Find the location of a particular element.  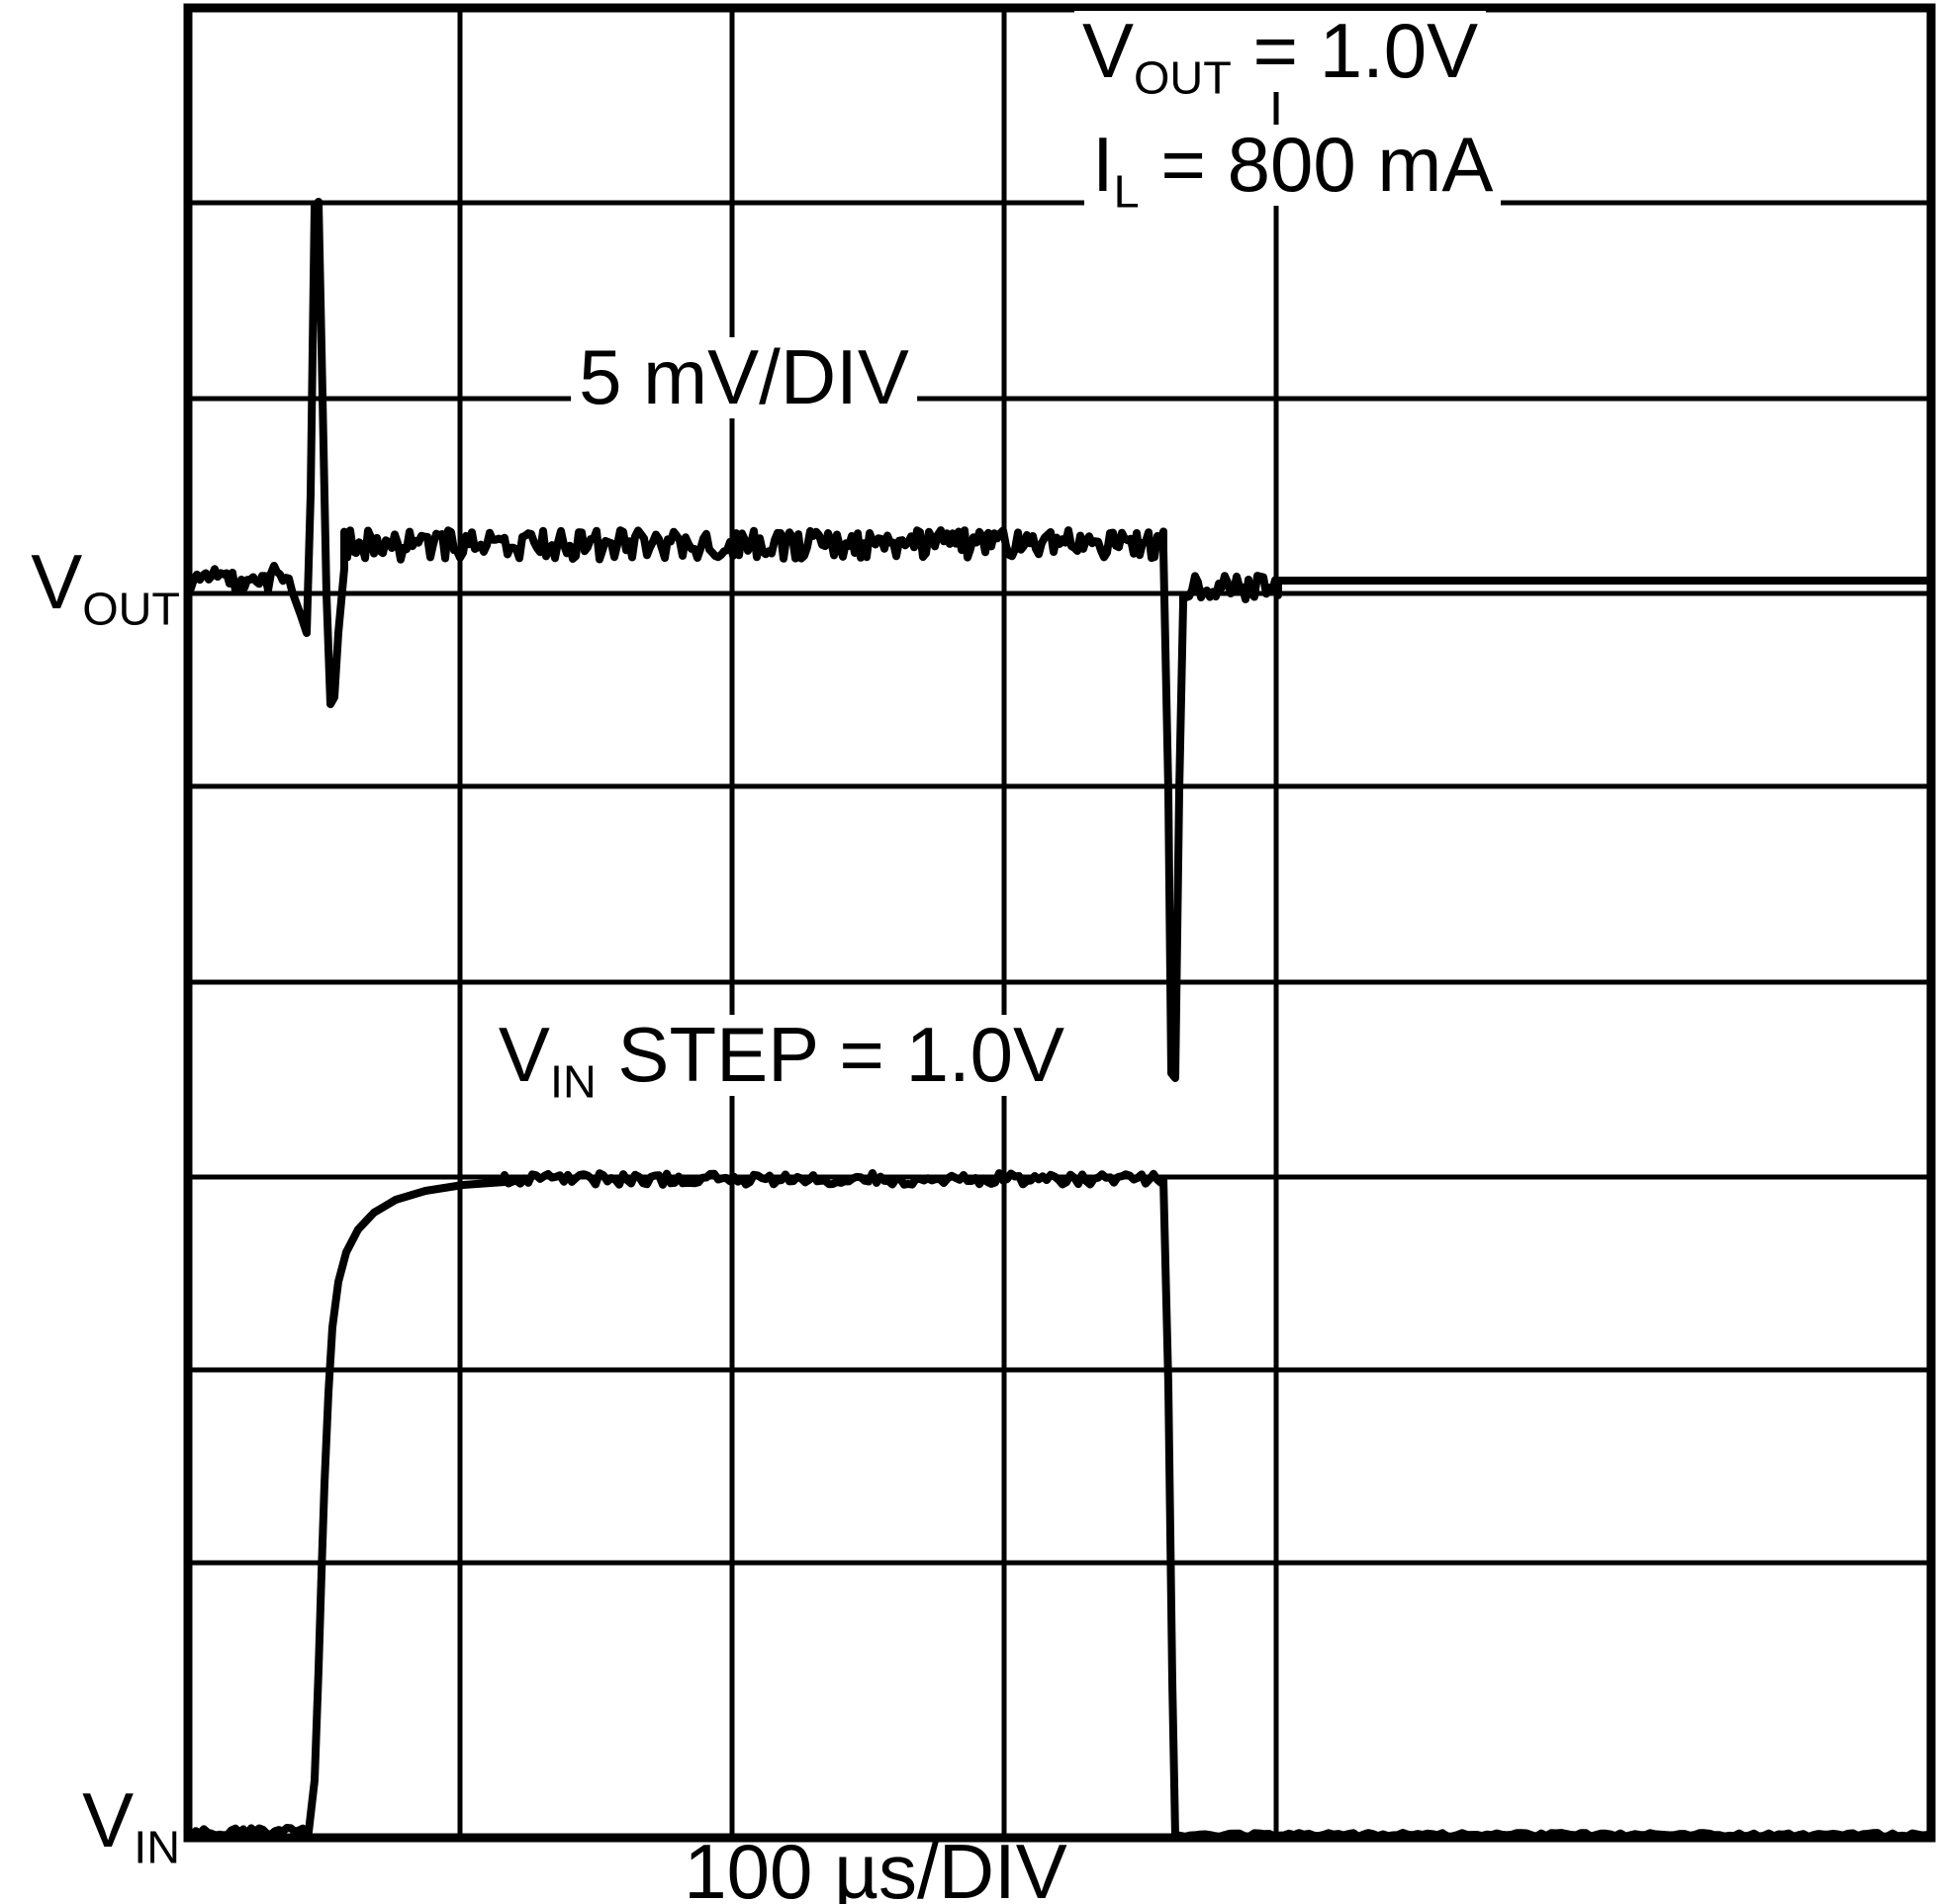

axis-label-vin: VIN is located at coordinates (90, 1824).